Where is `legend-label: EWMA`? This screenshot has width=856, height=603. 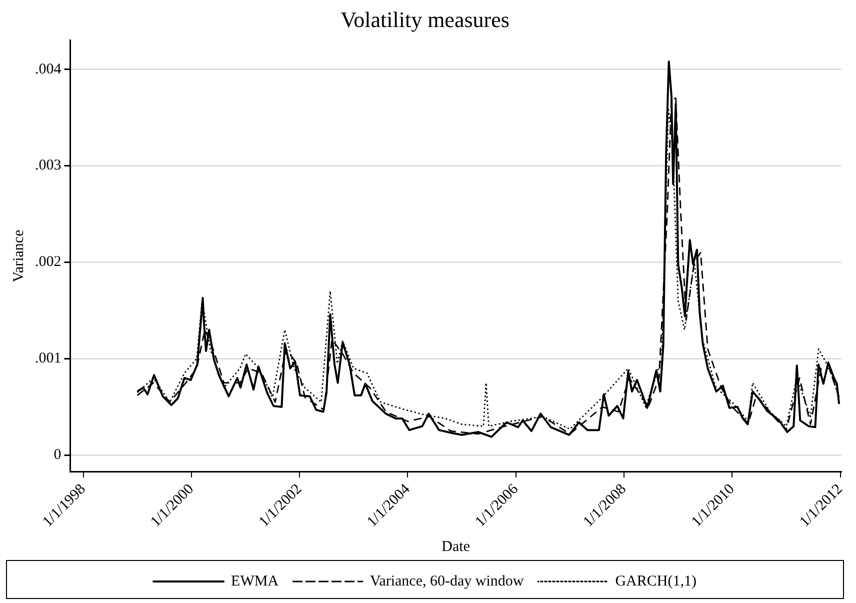 legend-label: EWMA is located at coordinates (255, 581).